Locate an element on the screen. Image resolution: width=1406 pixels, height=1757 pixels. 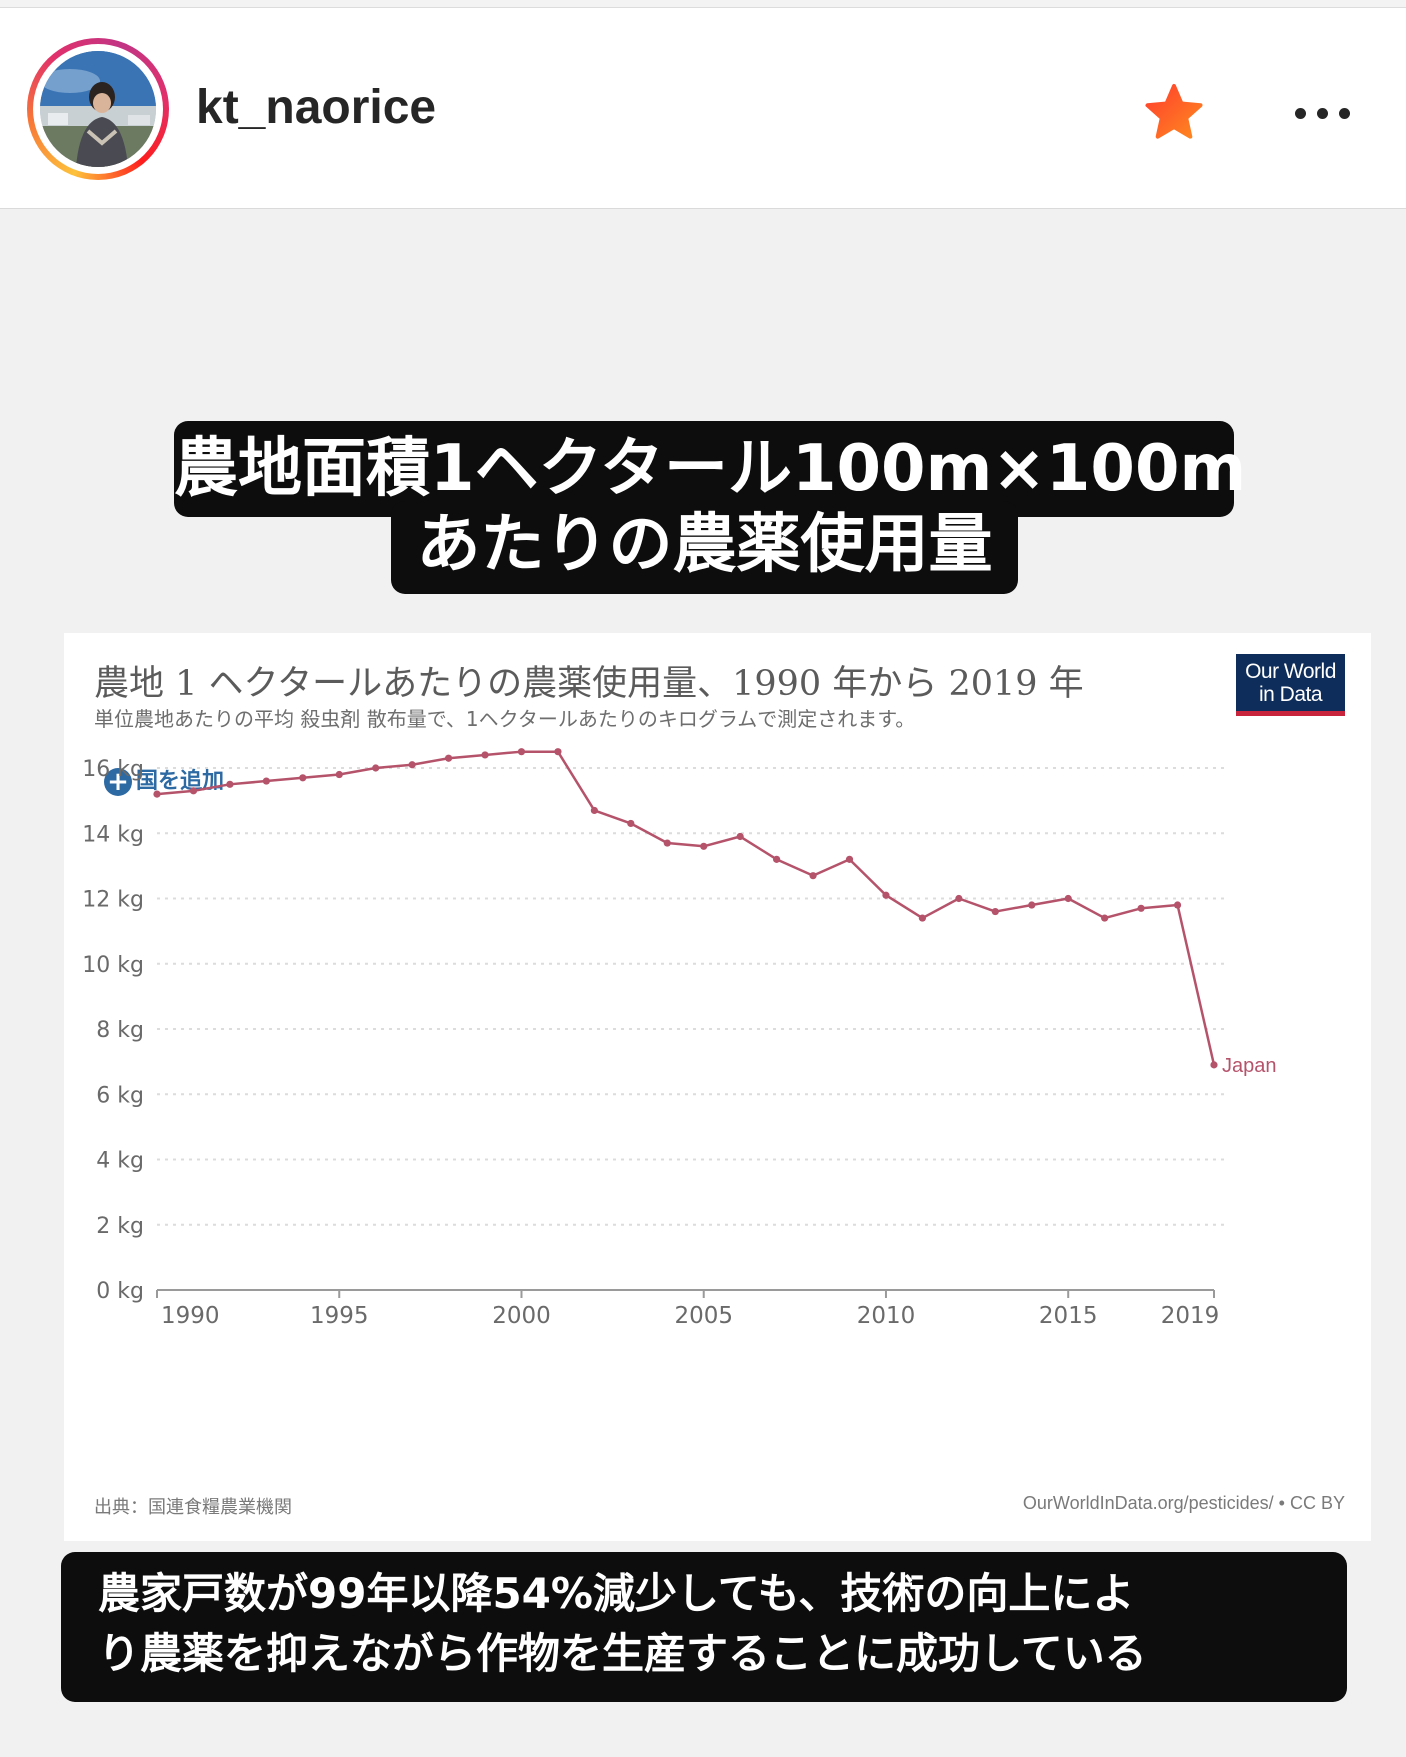
avatar-photo is located at coordinates (98, 109).